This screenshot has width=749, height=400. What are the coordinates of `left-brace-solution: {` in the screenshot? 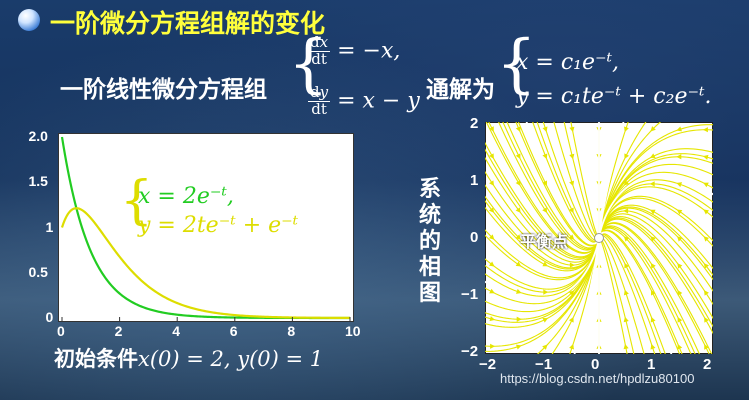 It's located at (516, 64).